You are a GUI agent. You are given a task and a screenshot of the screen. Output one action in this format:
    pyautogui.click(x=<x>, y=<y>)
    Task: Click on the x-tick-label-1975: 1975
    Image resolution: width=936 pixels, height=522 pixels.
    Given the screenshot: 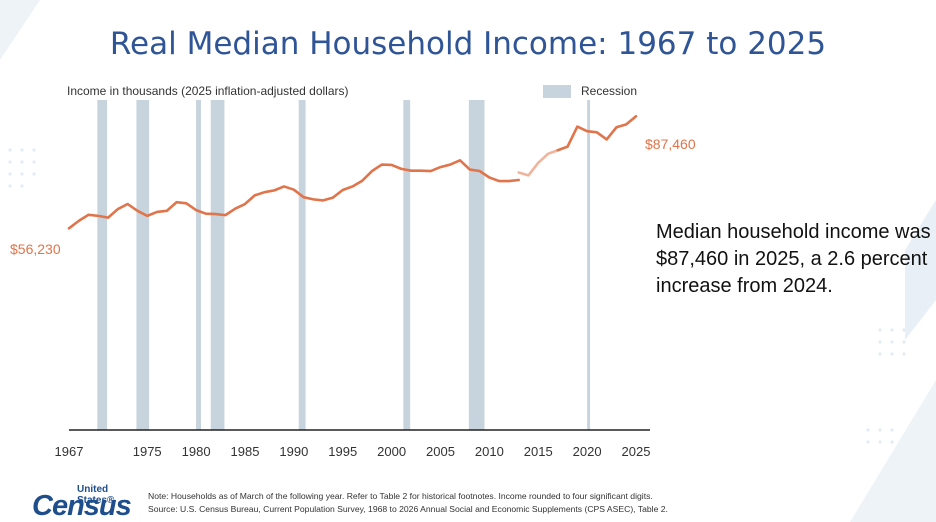 What is the action you would take?
    pyautogui.click(x=147, y=451)
    